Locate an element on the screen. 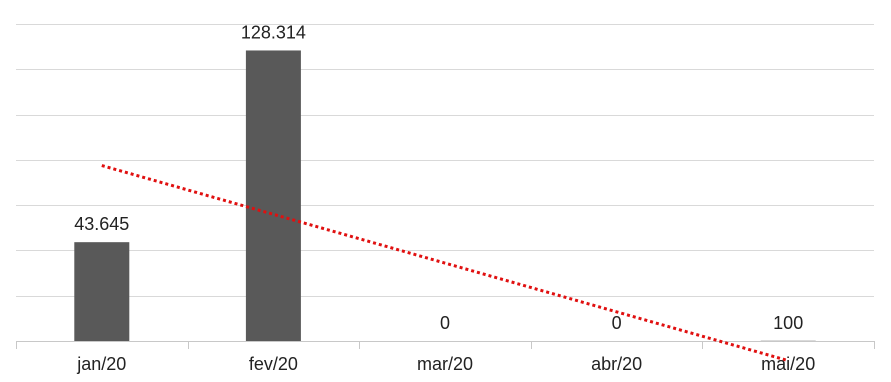  data-label-mar-20: 0 is located at coordinates (445, 323).